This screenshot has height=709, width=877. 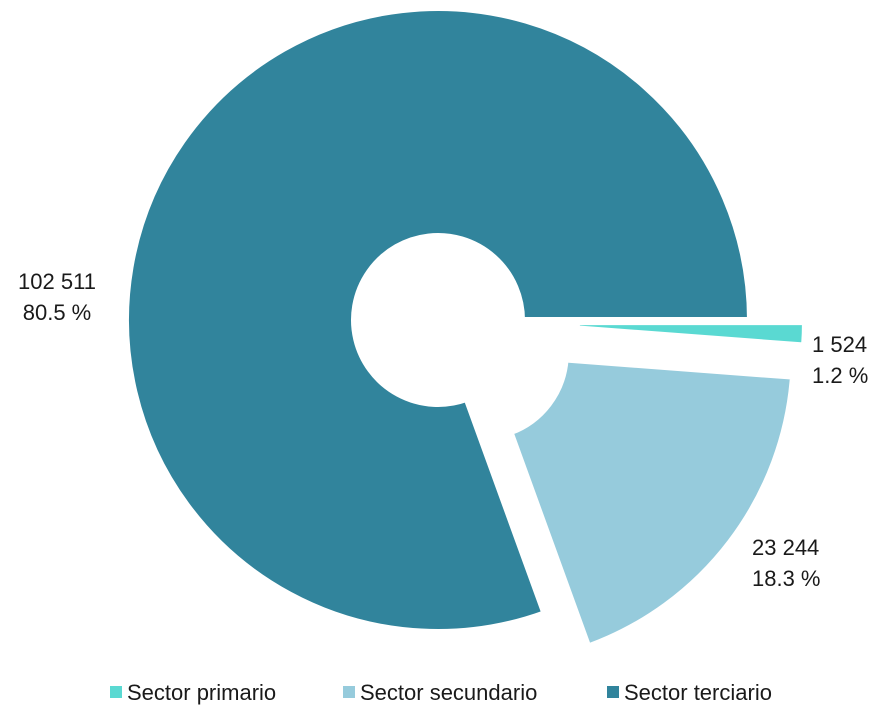 What do you see at coordinates (651, 503) in the screenshot?
I see `slice-sector-secundario` at bounding box center [651, 503].